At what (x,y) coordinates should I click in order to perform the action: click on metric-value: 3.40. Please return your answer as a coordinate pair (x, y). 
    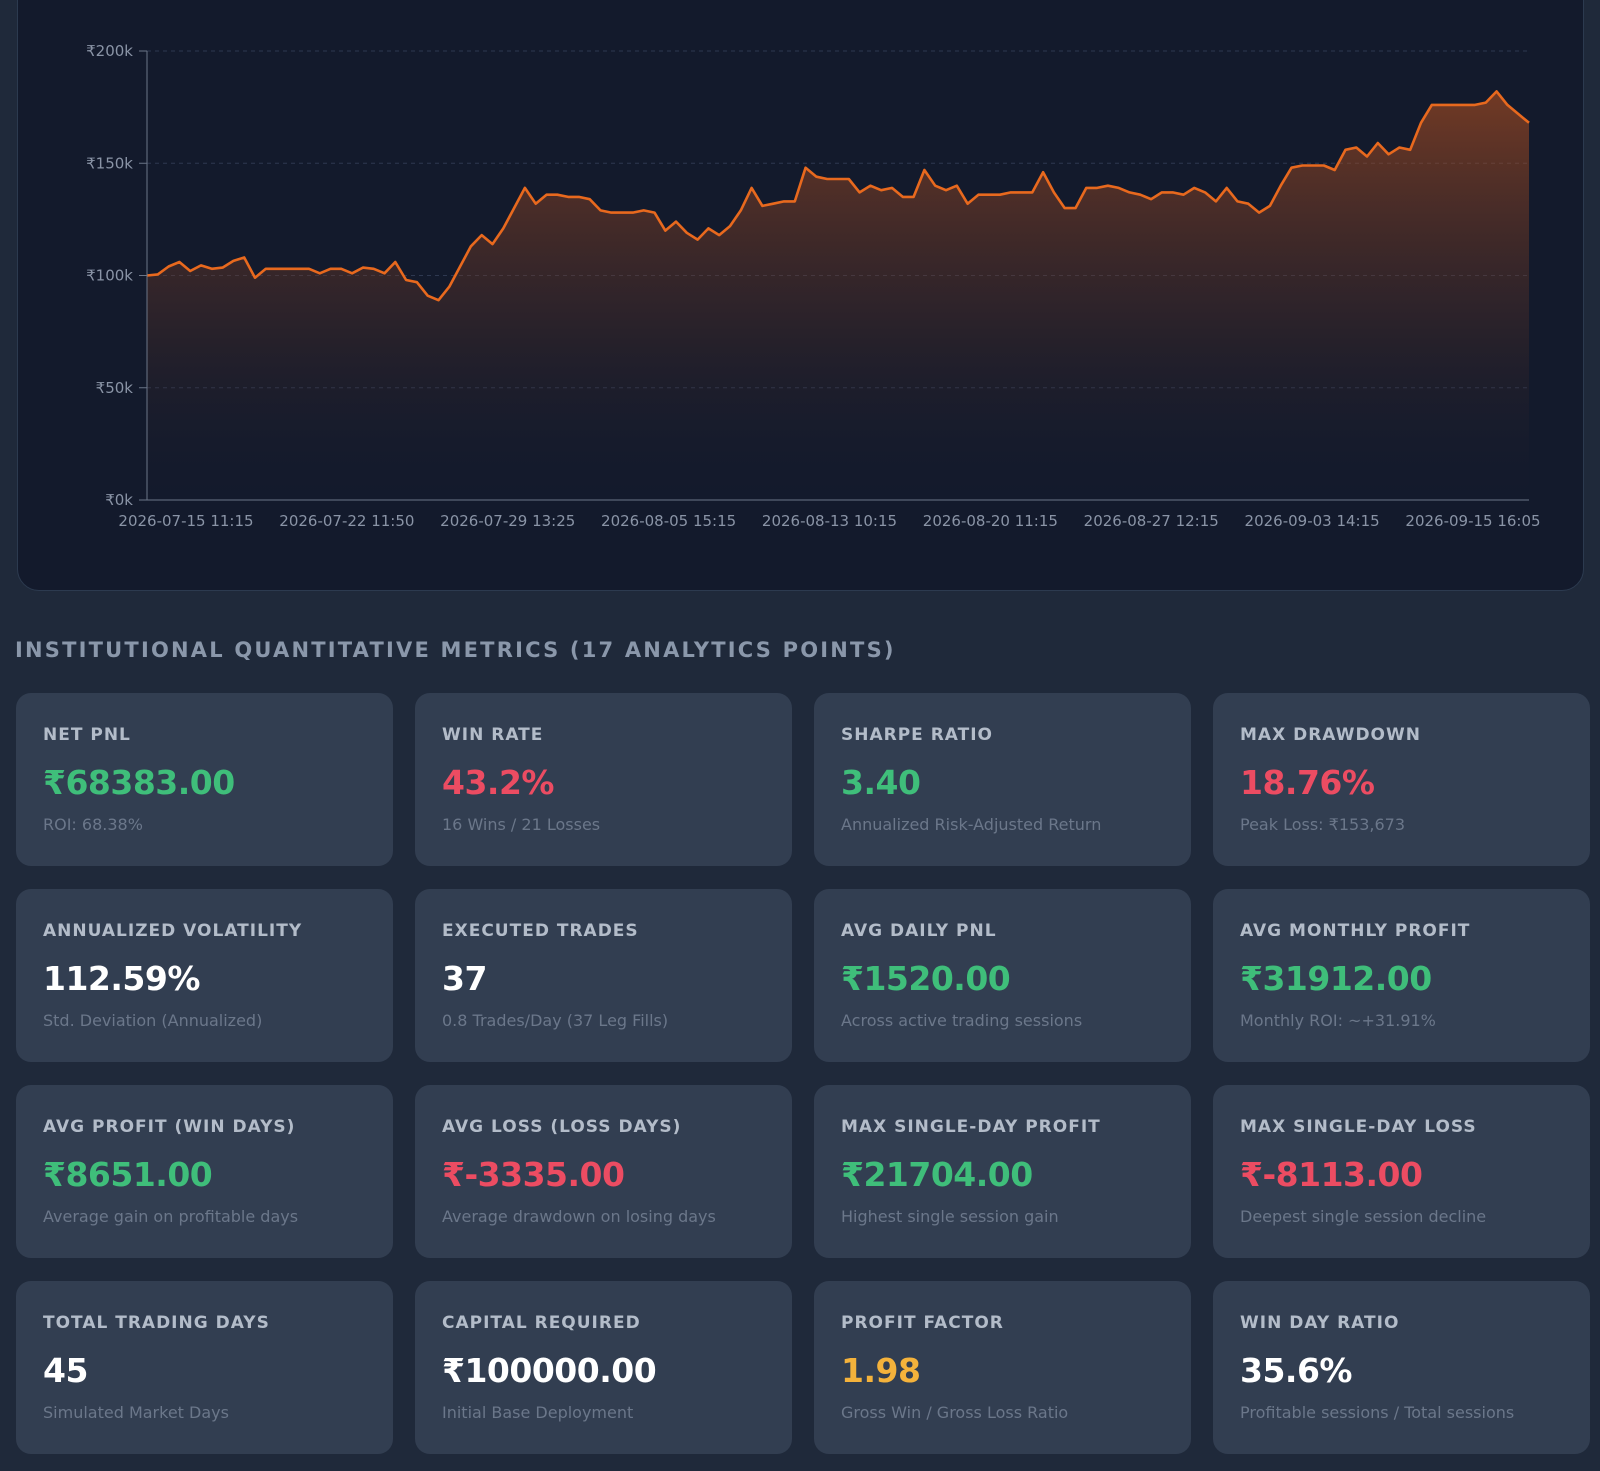
    Looking at the image, I should click on (881, 782).